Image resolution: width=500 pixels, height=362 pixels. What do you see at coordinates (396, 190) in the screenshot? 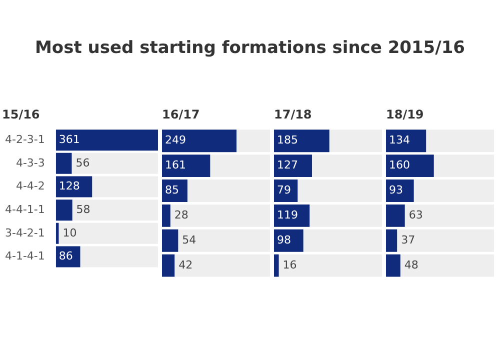
I see `data-label: 93` at bounding box center [396, 190].